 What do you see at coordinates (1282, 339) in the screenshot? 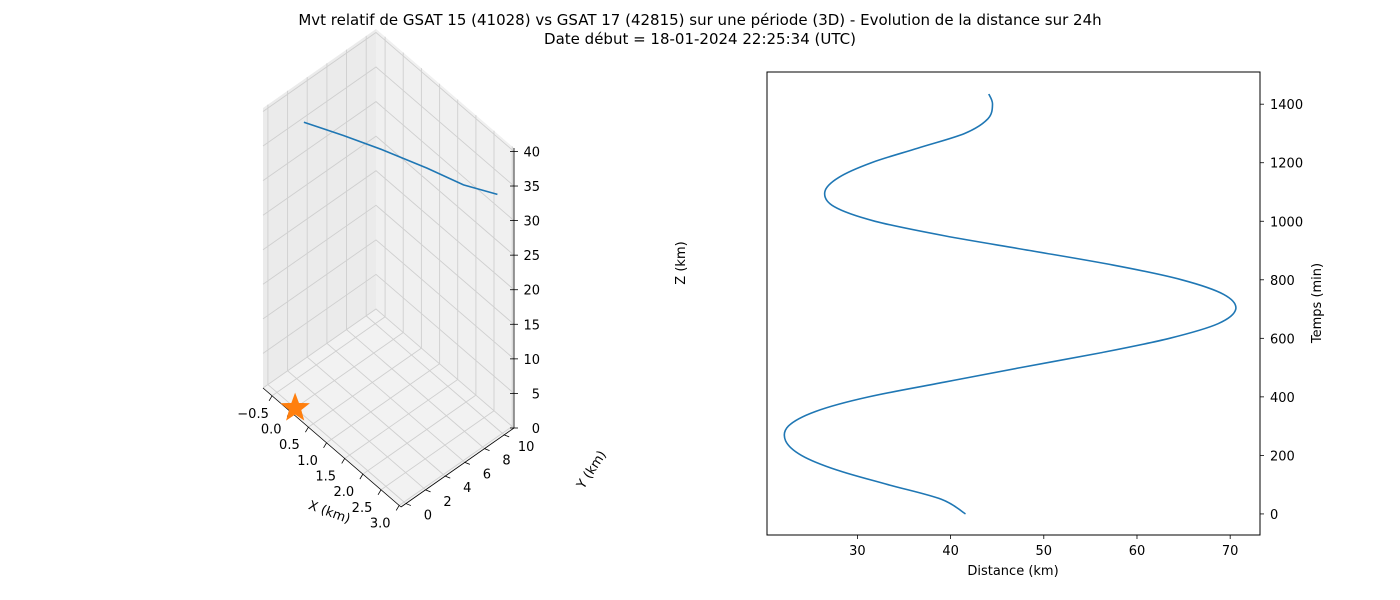
I see `time-tick-label: 600` at bounding box center [1282, 339].